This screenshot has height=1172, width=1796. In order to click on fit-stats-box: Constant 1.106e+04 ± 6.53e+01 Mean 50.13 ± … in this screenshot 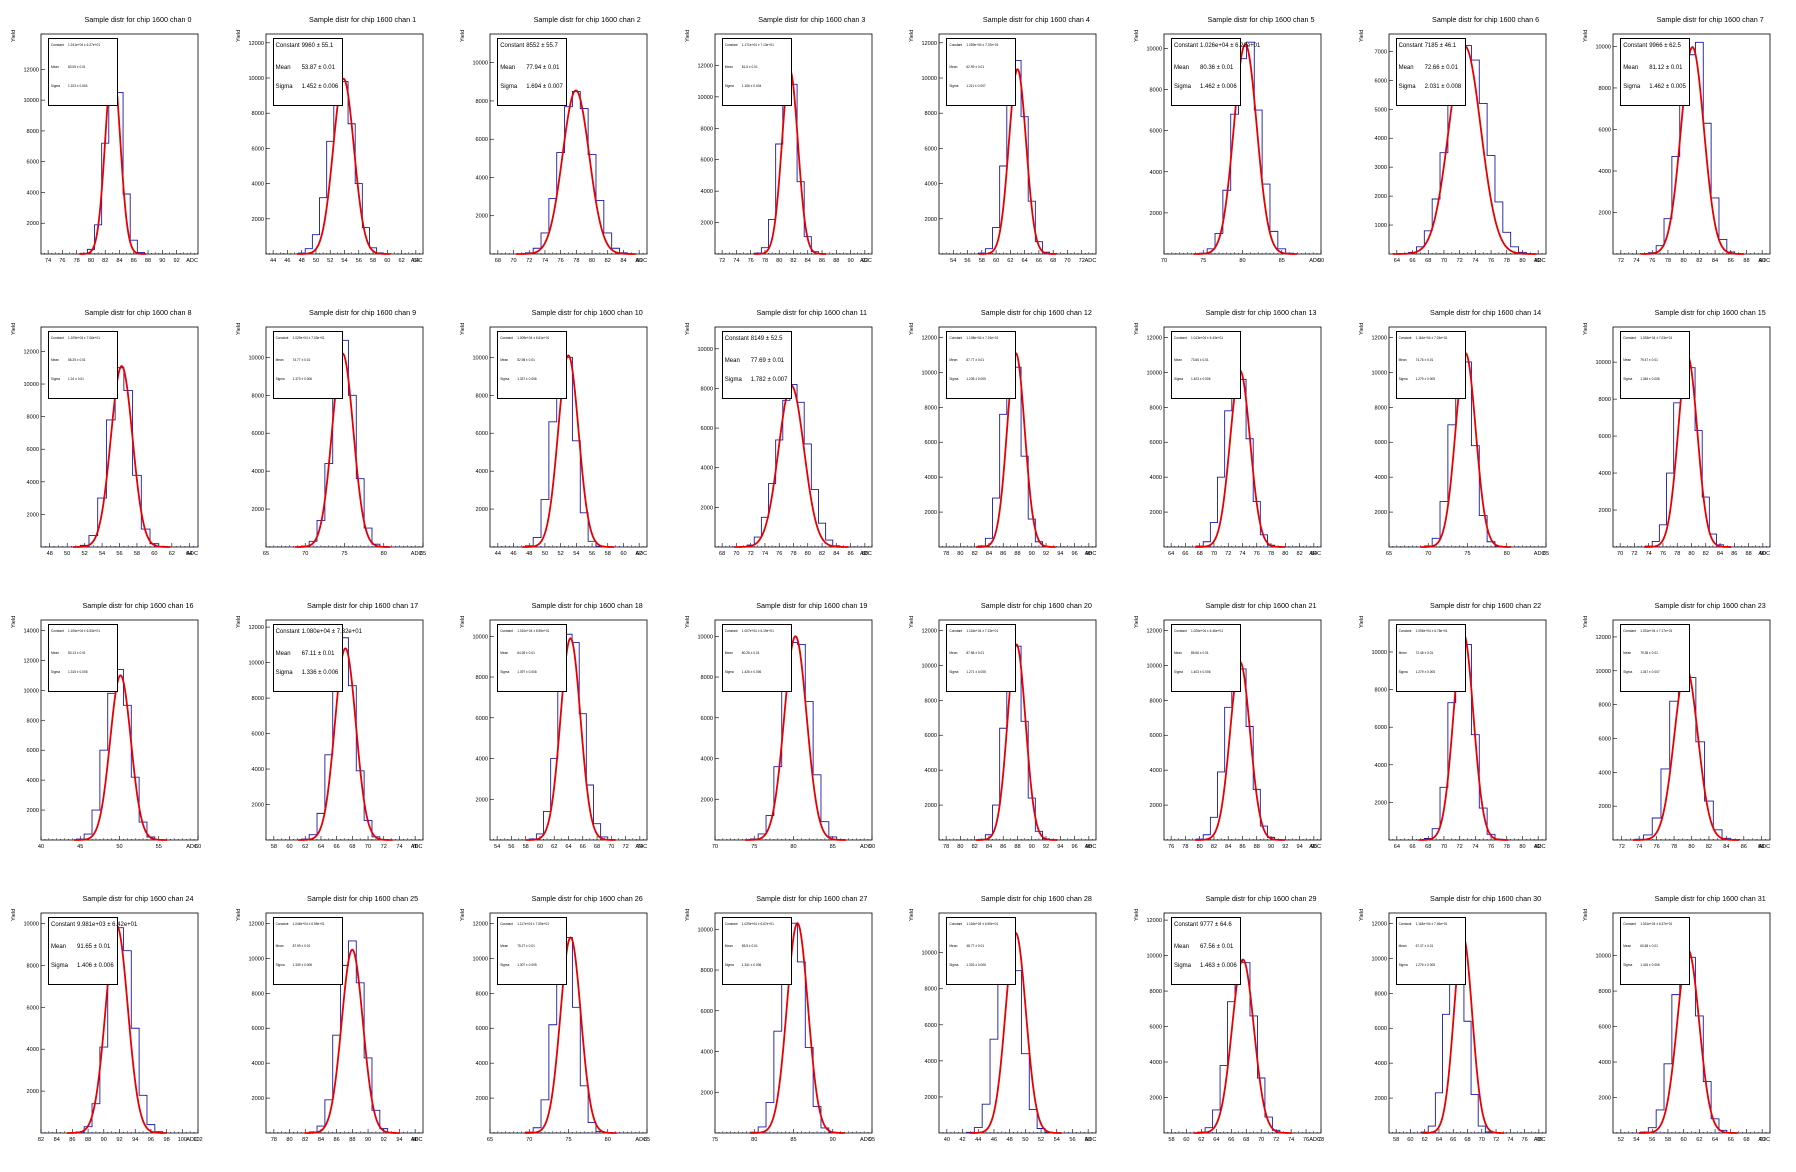, I will do `click(83, 658)`.